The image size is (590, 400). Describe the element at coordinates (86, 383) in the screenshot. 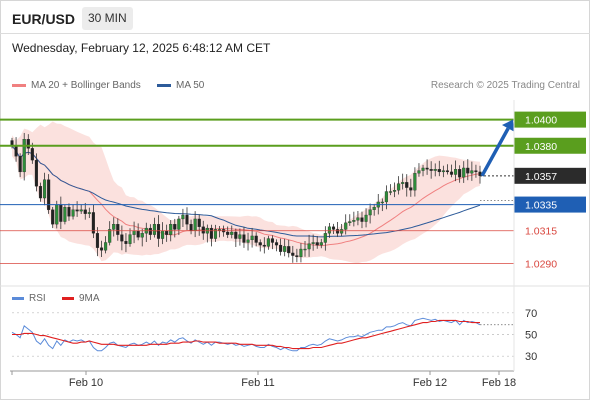

I see `x-tick-label-feb-10: Feb 10` at that location.